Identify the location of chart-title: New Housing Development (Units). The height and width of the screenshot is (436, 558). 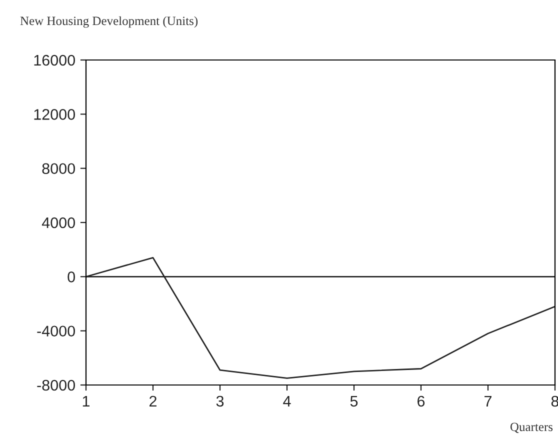
(109, 22).